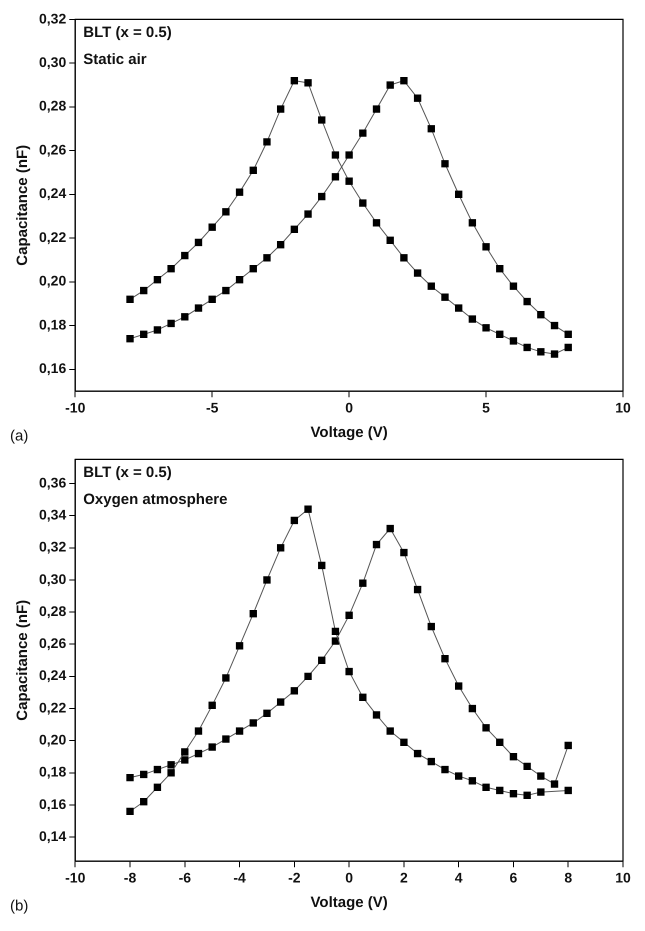 The width and height of the screenshot is (645, 931). Describe the element at coordinates (294, 877) in the screenshot. I see `x-tick-label: -2` at that location.